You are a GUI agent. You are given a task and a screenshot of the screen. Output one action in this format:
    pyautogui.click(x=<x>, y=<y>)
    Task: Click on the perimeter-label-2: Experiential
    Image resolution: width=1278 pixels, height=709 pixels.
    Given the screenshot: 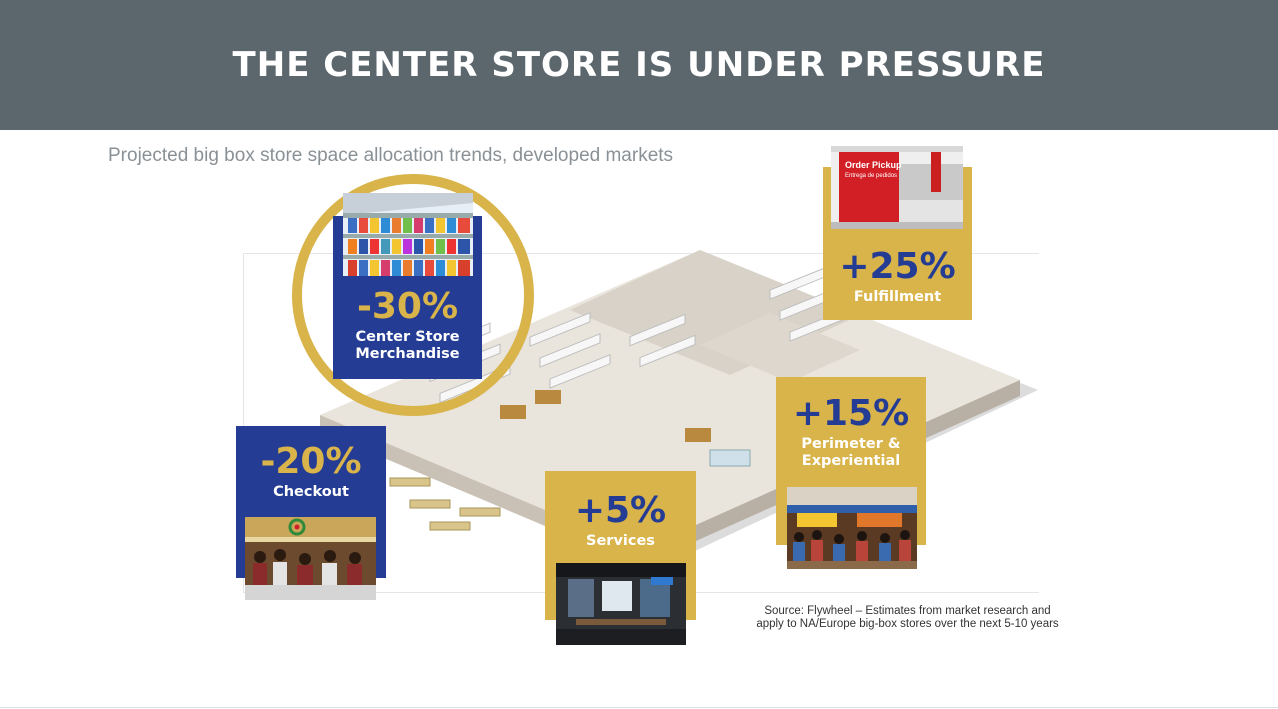 What is the action you would take?
    pyautogui.click(x=851, y=461)
    